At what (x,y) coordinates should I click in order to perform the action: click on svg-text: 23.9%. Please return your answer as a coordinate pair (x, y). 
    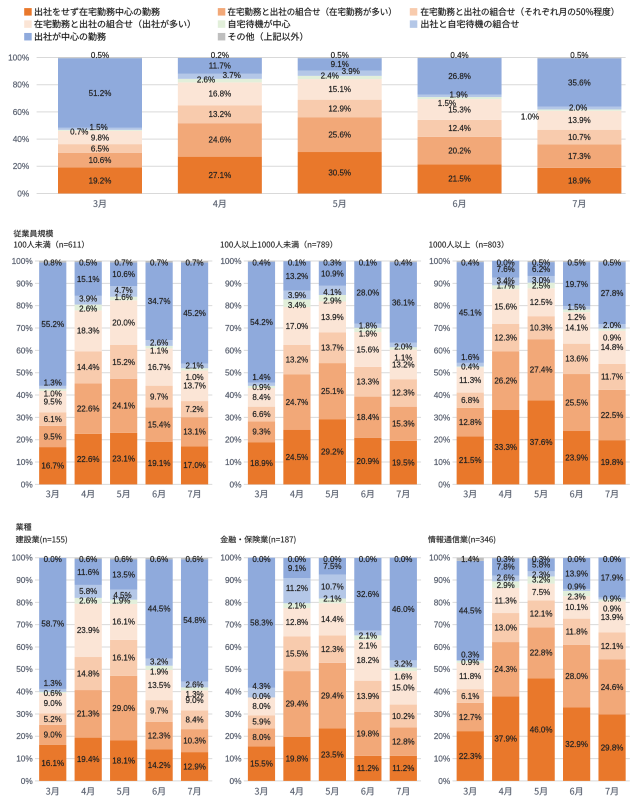
    Looking at the image, I should click on (576, 458).